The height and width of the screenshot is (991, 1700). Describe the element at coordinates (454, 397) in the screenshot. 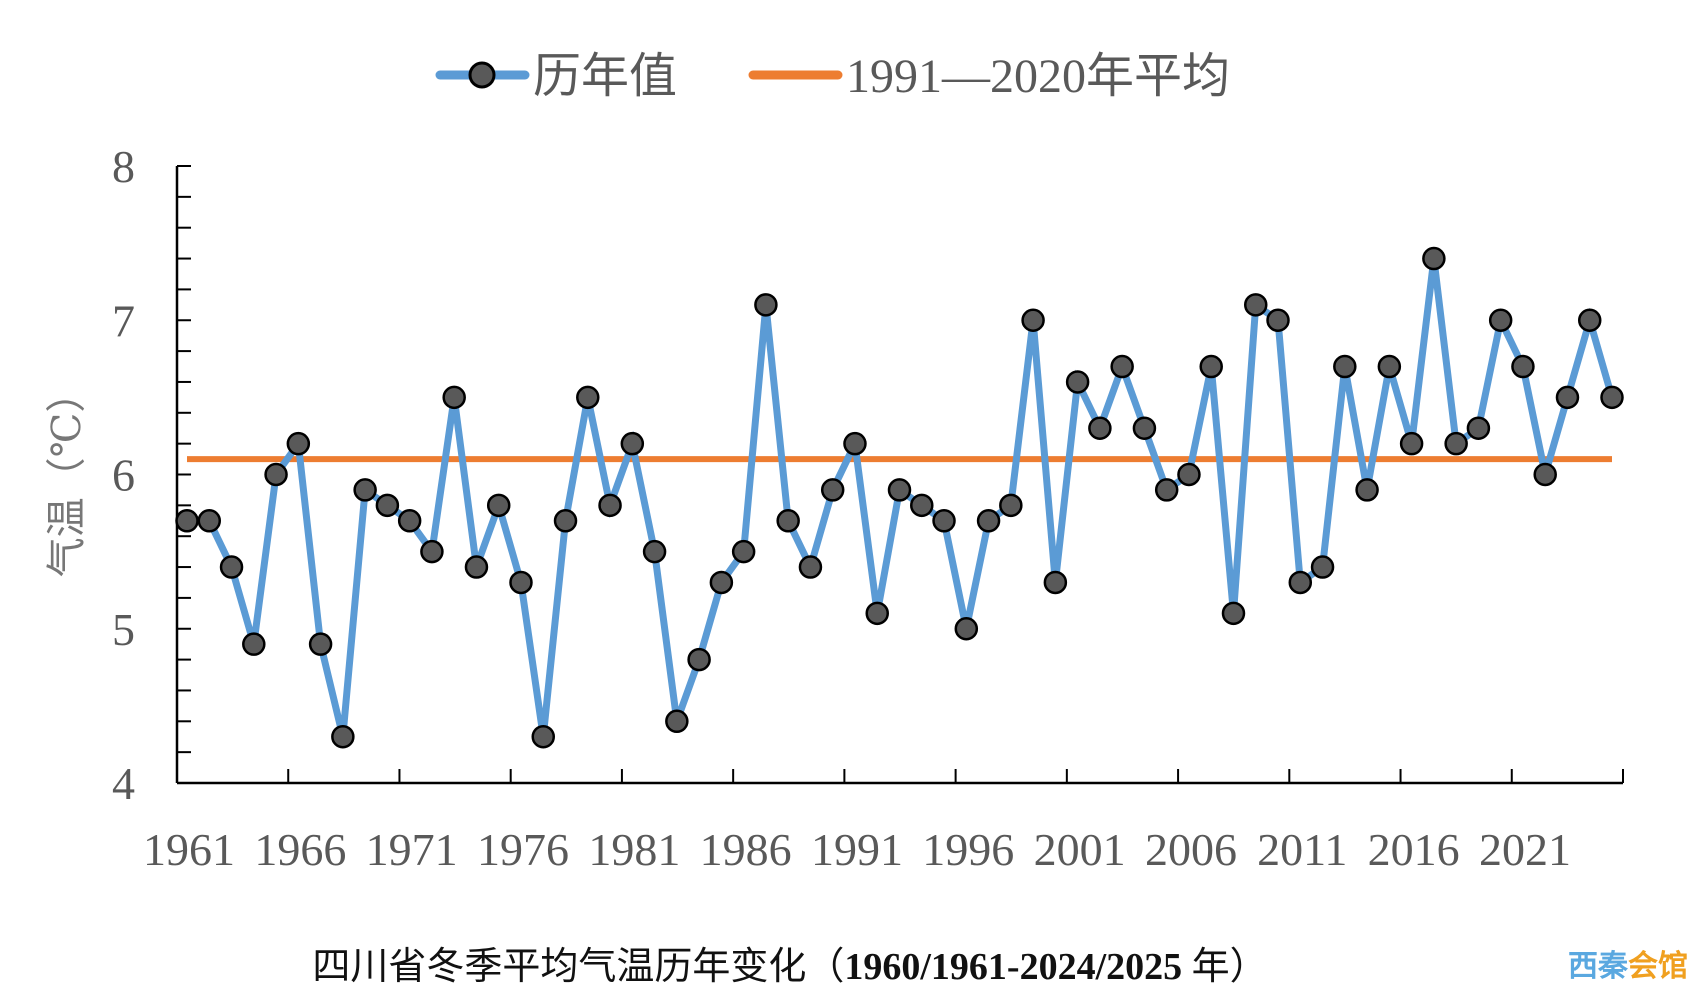

I see `data-point-1973` at that location.